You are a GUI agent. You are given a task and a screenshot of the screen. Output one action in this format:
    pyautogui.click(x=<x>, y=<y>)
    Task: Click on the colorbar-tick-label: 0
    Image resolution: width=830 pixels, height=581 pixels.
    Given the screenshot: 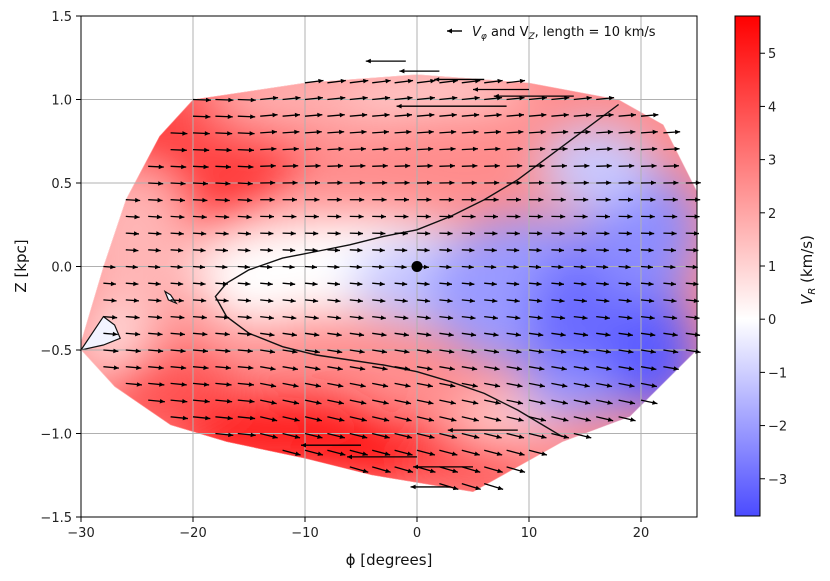 What is the action you would take?
    pyautogui.click(x=772, y=320)
    